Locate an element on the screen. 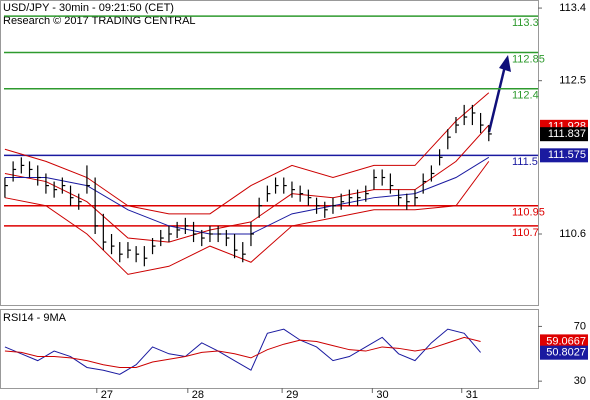  y-tick-label: 70 is located at coordinates (580, 326).